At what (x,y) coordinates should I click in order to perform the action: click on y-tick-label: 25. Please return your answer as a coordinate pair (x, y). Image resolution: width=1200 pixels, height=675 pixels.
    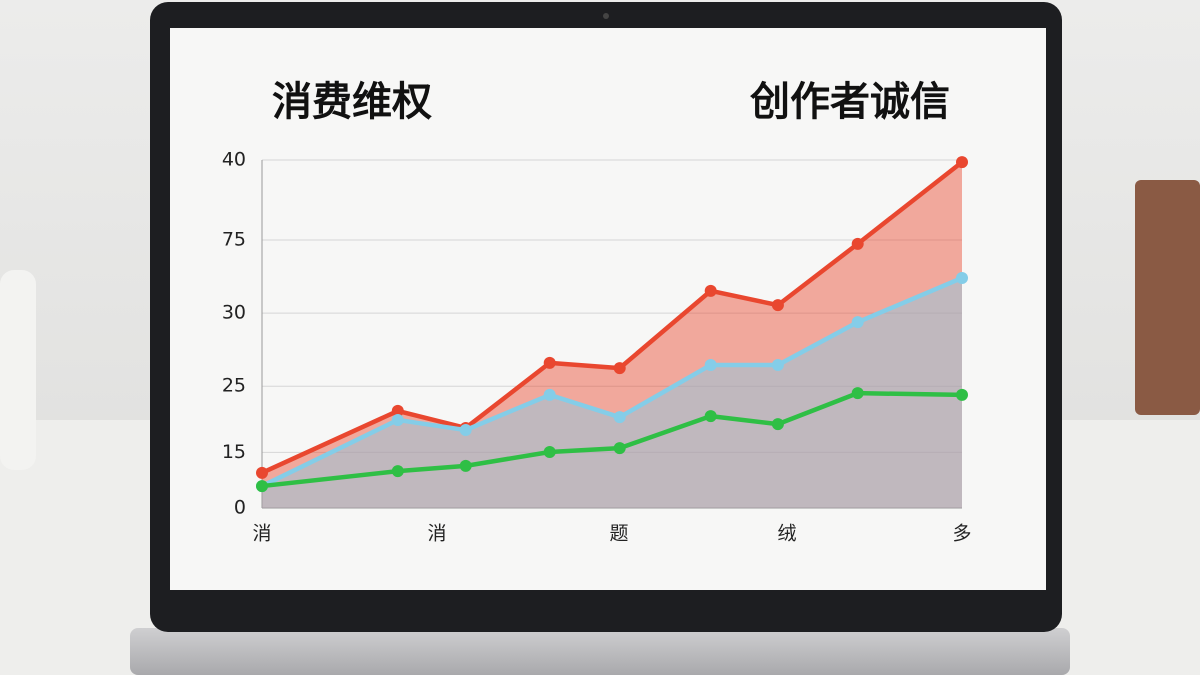
    Looking at the image, I should click on (234, 386).